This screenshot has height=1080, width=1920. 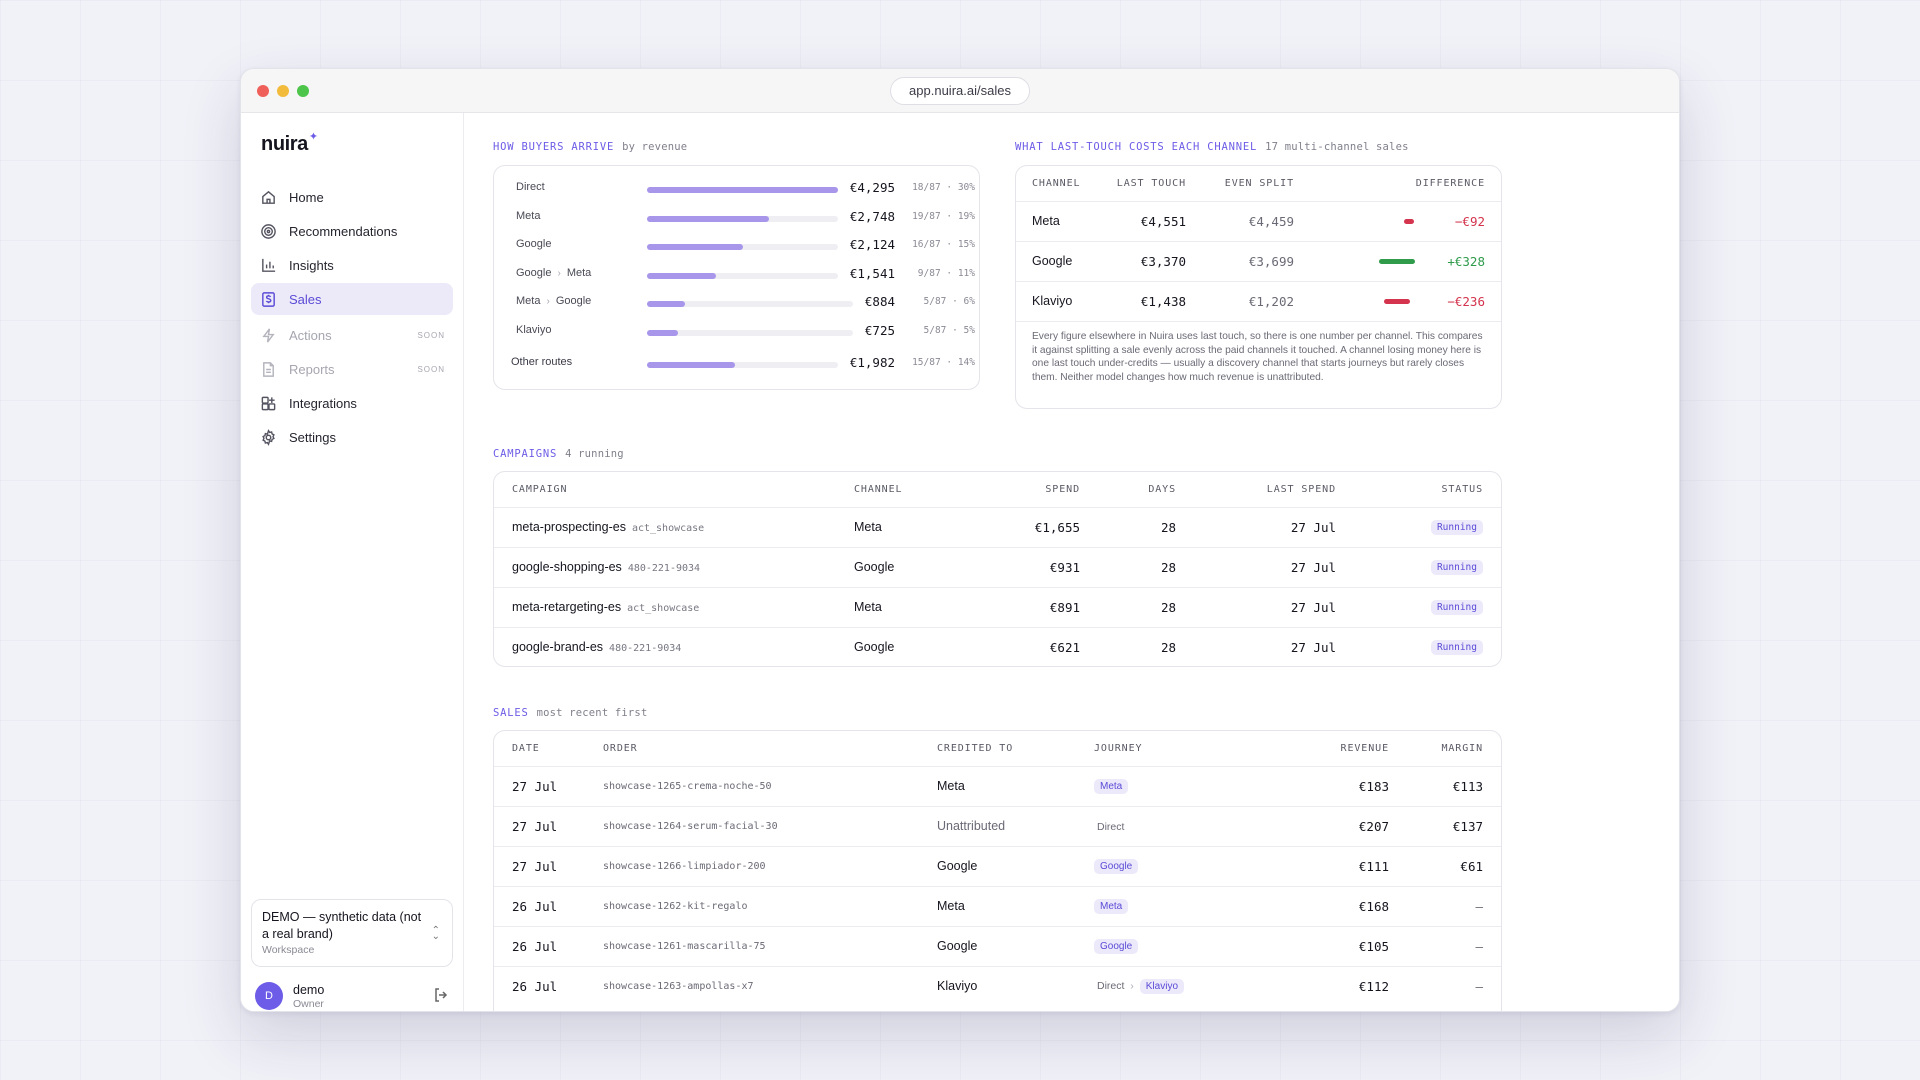 I want to click on route-row: Google €2,124 16/87 · 15%, so click(x=736, y=245).